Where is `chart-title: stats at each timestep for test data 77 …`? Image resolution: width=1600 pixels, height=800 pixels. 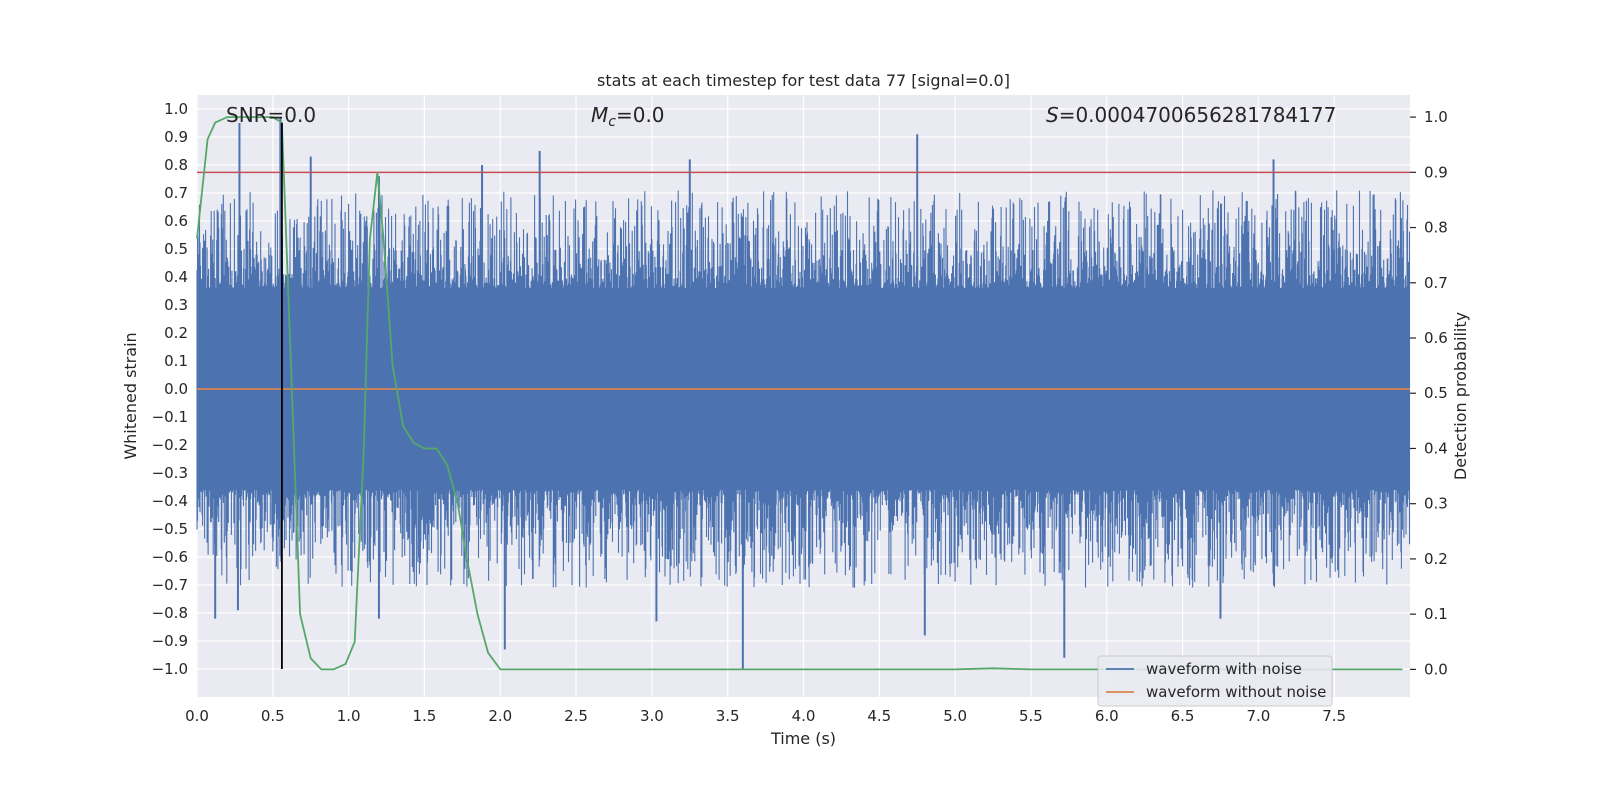 chart-title: stats at each timestep for test data 77 … is located at coordinates (803, 80).